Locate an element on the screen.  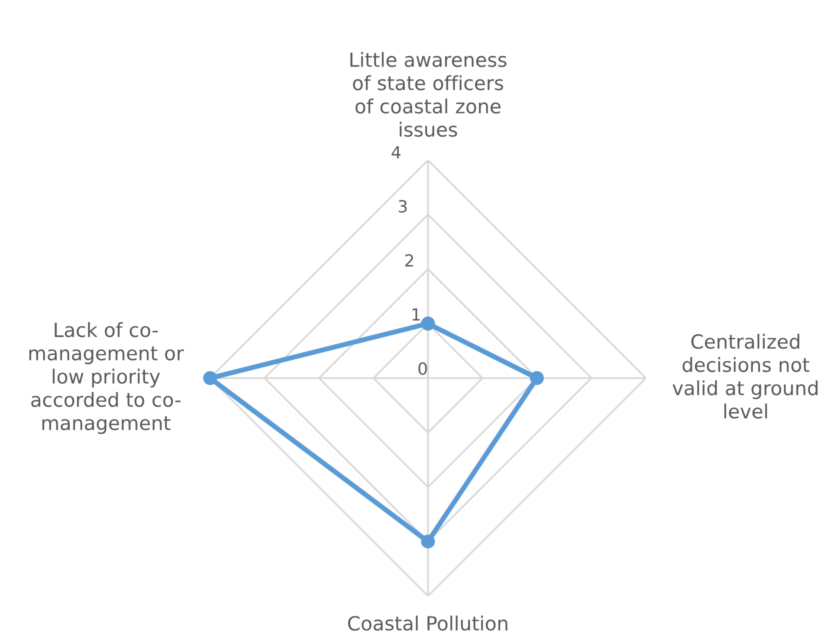
spoke-label: Little awareness of state officers of coastal zone issues is located at coordinates (428, 94).